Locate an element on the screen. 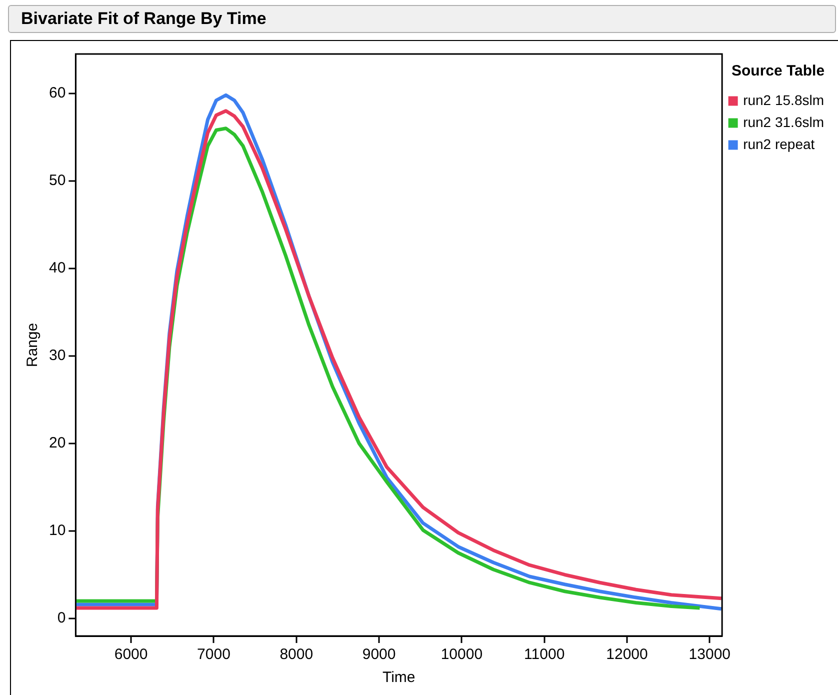  x-axis-title: Time is located at coordinates (399, 677).